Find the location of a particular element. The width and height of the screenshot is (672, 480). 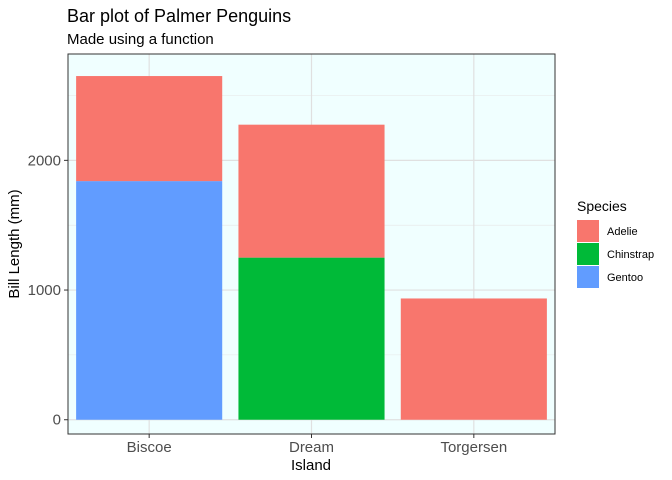

x-axis-title: Island is located at coordinates (311, 465).